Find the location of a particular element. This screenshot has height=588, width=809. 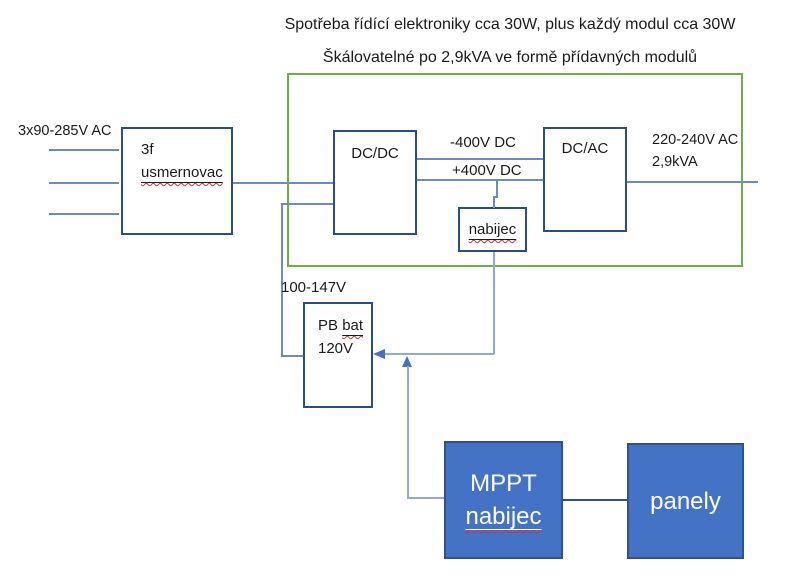

label-ac-input: 3x90-285V AC is located at coordinates (65, 131).